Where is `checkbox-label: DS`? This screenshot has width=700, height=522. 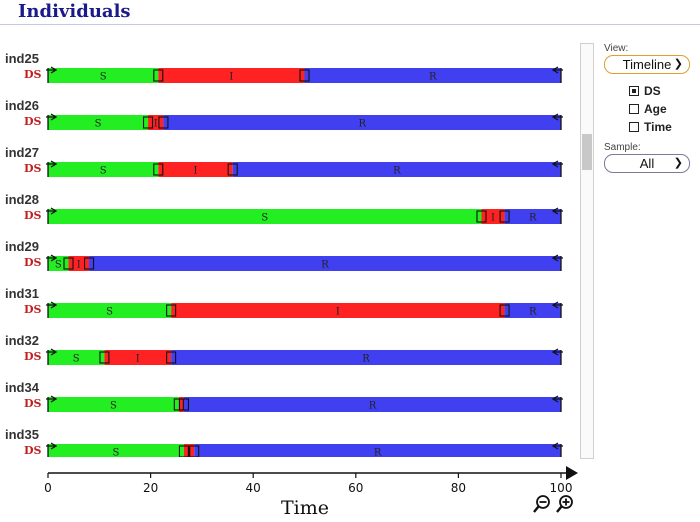
checkbox-label: DS is located at coordinates (652, 91).